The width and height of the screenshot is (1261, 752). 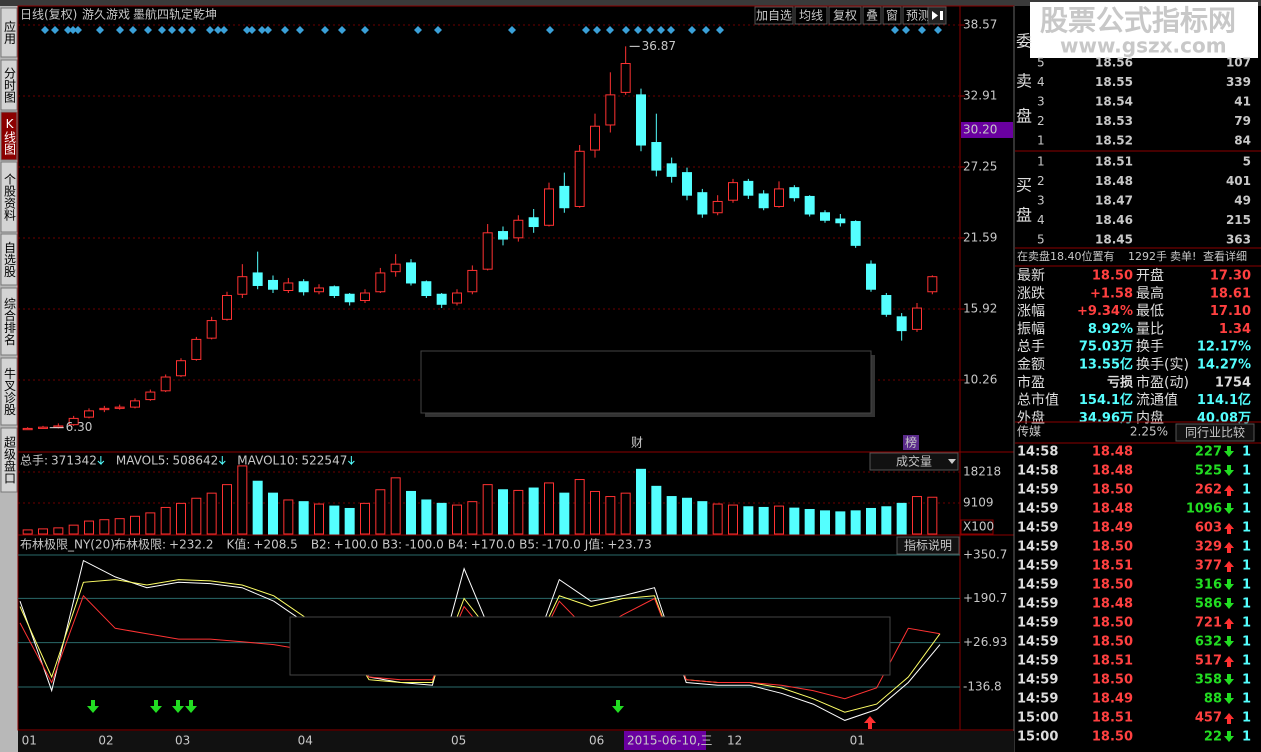 What do you see at coordinates (1246, 680) in the screenshot?
I see `tick-count: 1` at bounding box center [1246, 680].